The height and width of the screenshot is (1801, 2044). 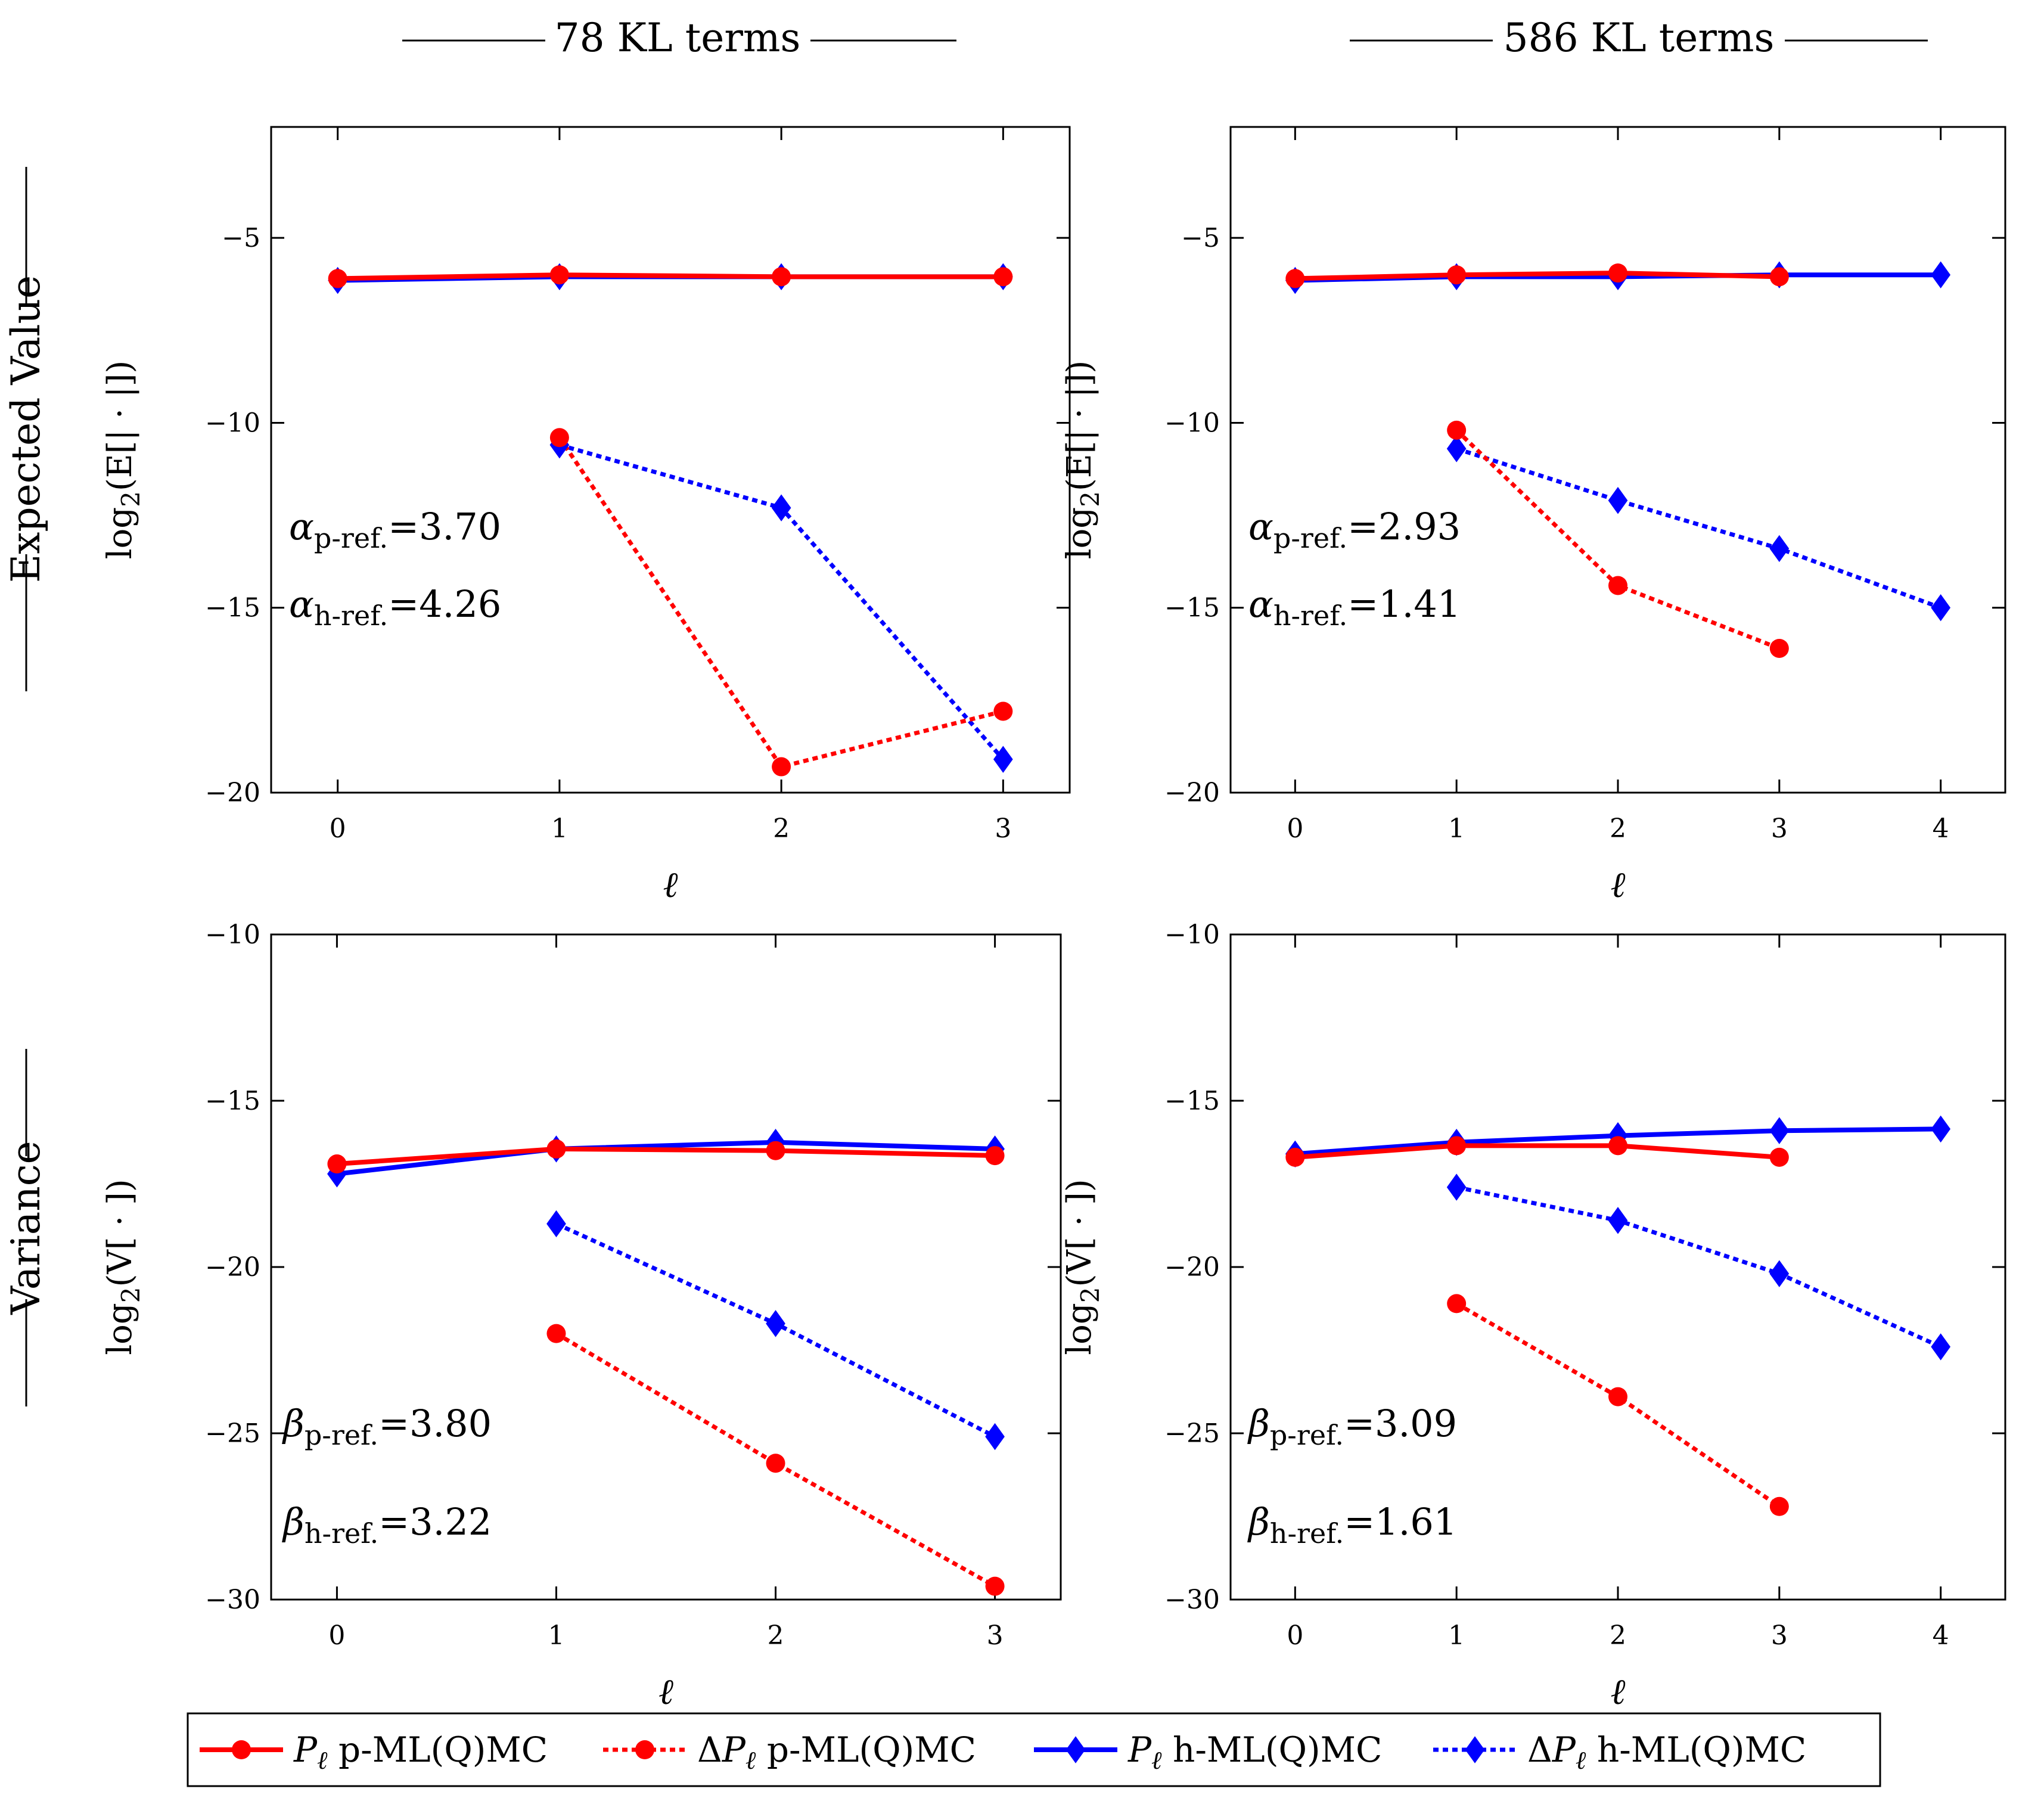 I want to click on y-axis-label: log2(V[ · ]), so click(x=123, y=1267).